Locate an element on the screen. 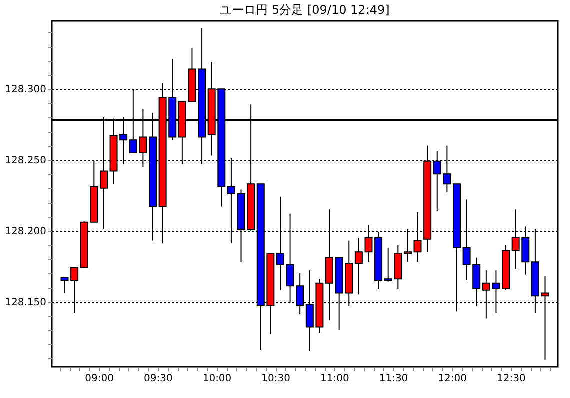 The width and height of the screenshot is (570, 398). y-tick-label: 128.200 is located at coordinates (25, 232).